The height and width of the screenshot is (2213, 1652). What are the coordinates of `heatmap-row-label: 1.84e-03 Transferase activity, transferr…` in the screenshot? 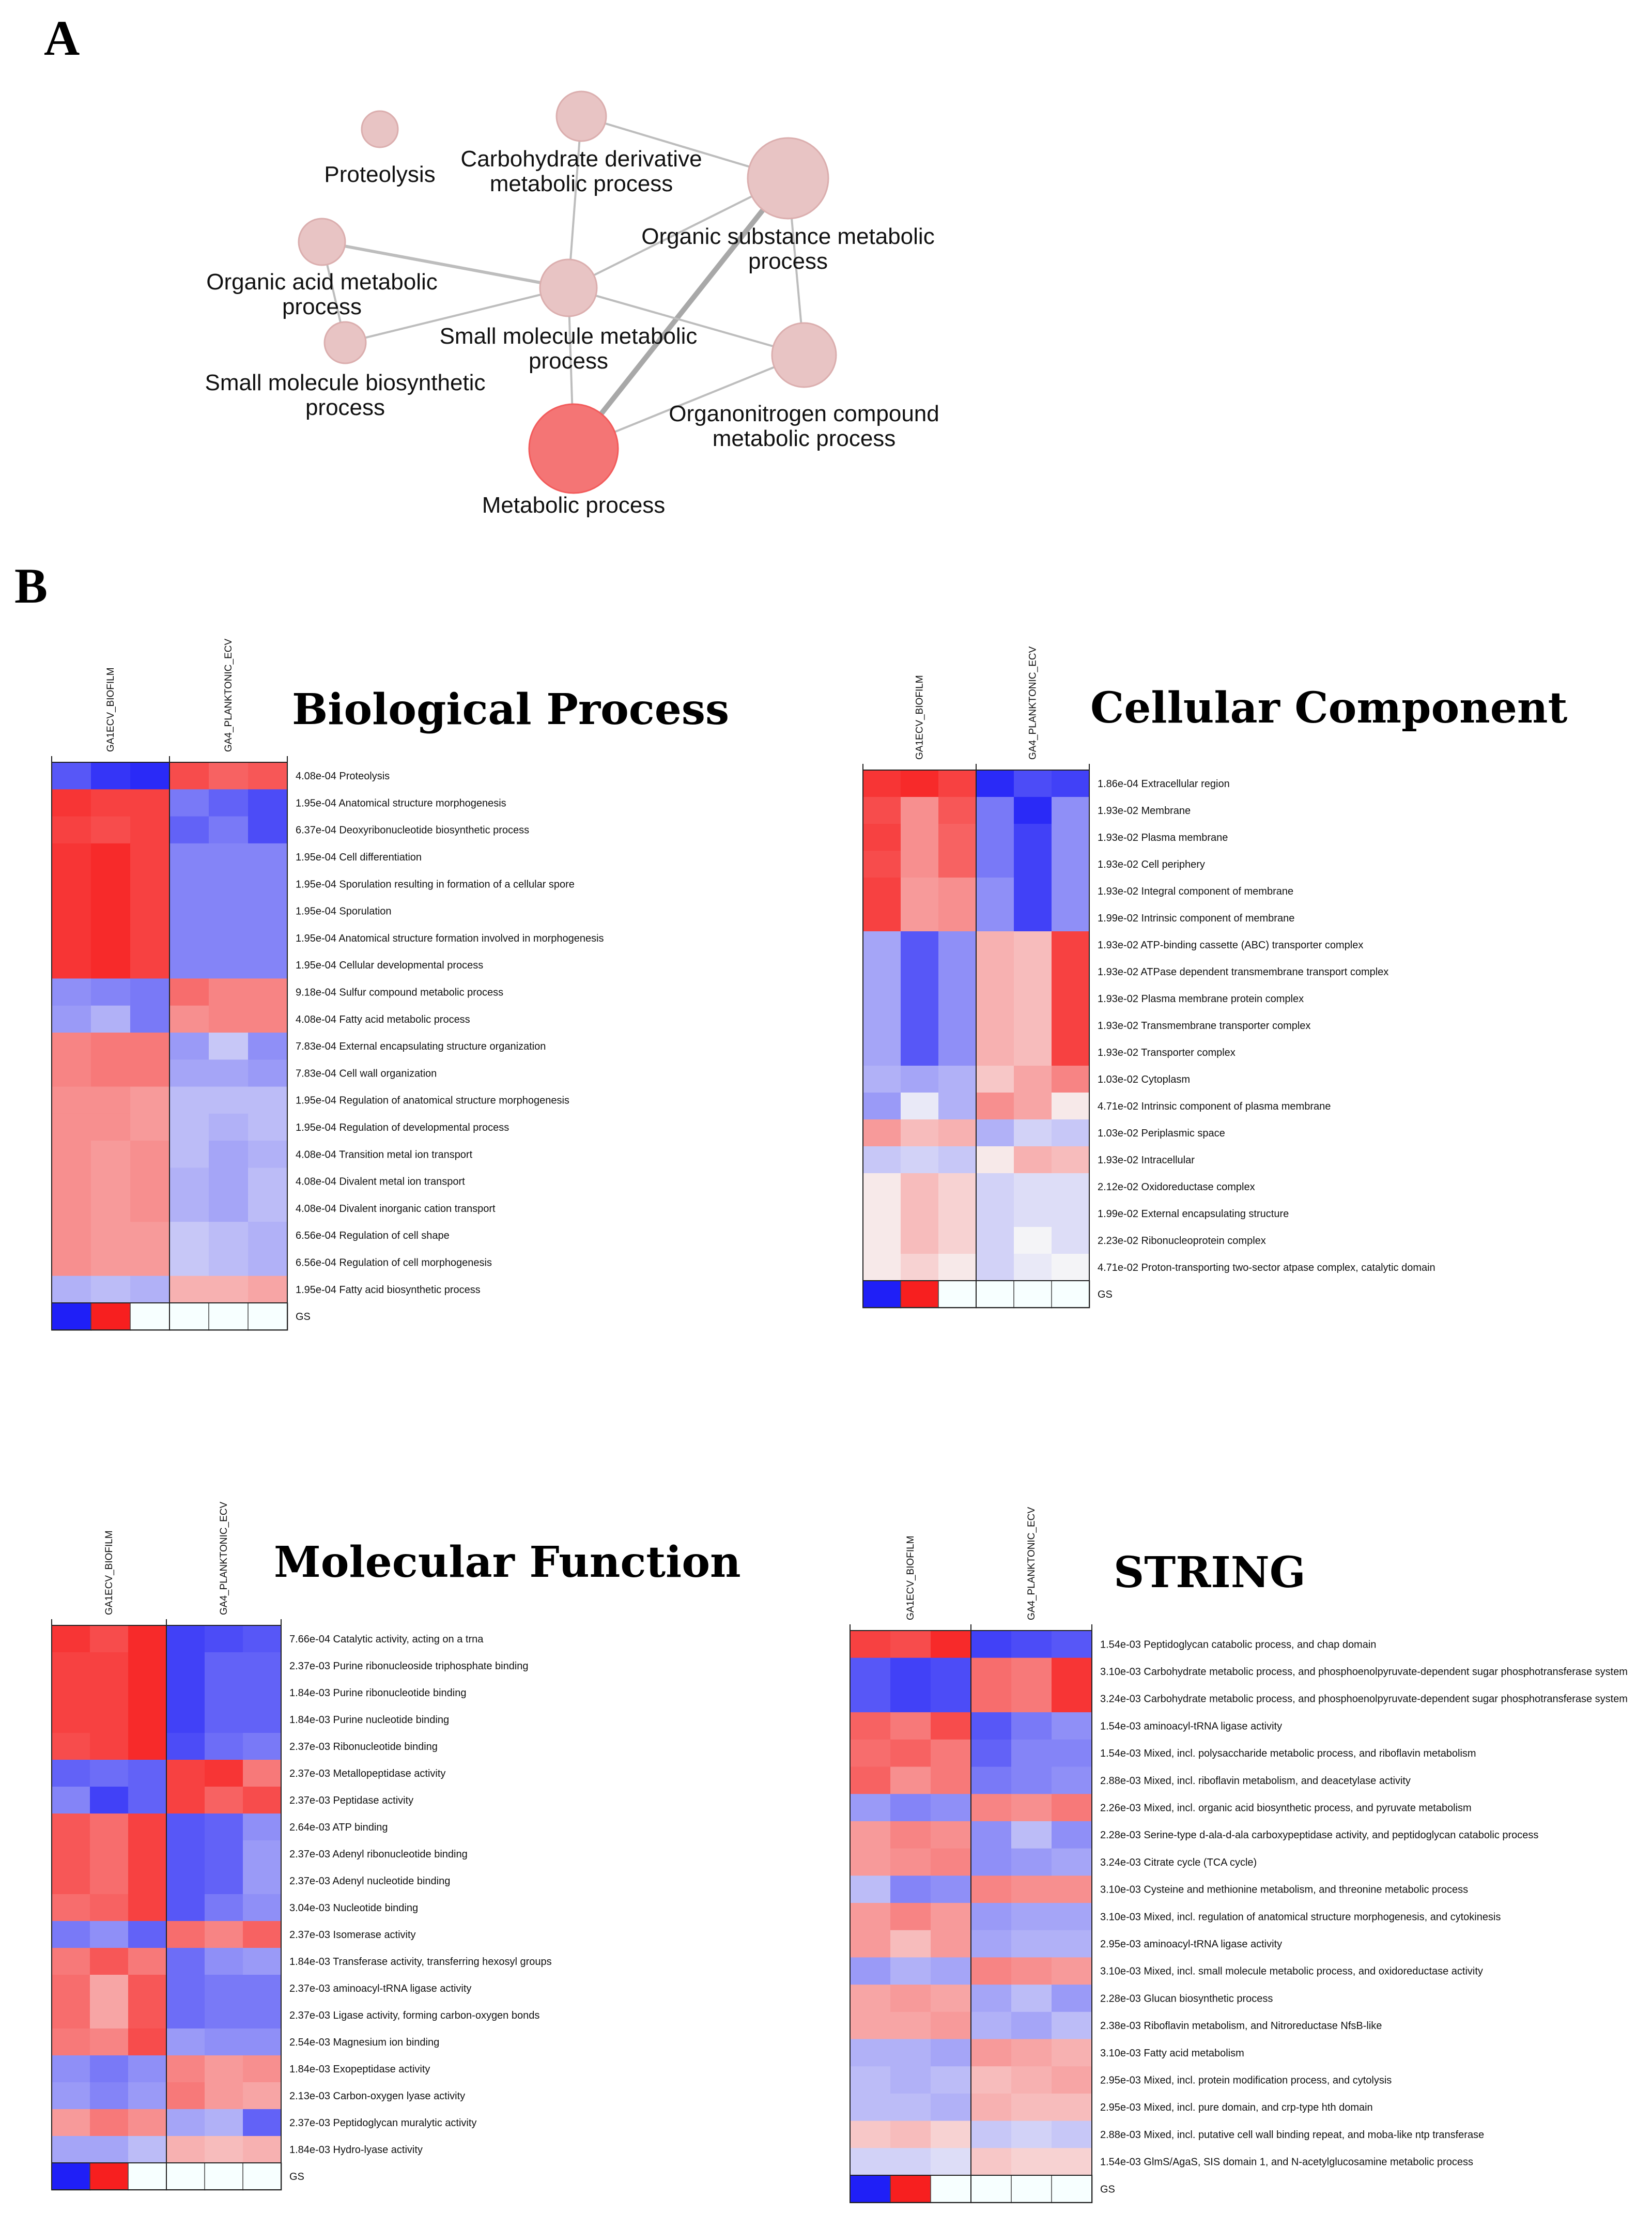 It's located at (421, 1962).